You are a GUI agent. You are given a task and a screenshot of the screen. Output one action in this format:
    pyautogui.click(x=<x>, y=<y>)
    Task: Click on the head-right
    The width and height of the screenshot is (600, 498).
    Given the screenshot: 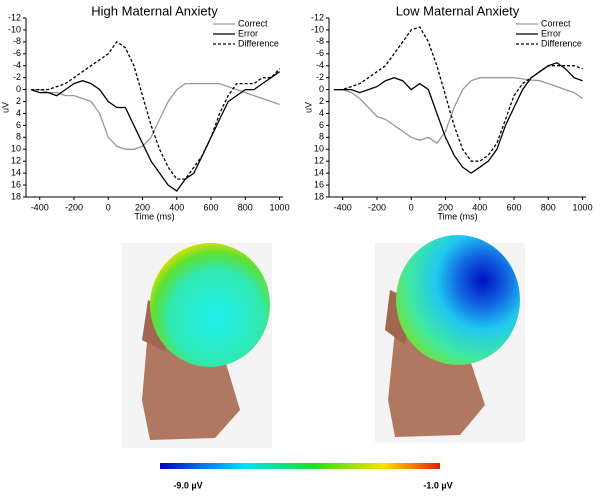 What is the action you would take?
    pyautogui.click(x=450, y=339)
    